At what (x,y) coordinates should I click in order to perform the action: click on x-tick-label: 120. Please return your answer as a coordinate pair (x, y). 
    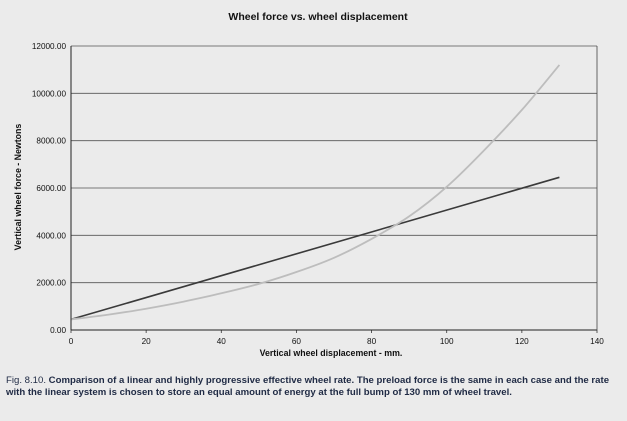
    Looking at the image, I should click on (522, 341).